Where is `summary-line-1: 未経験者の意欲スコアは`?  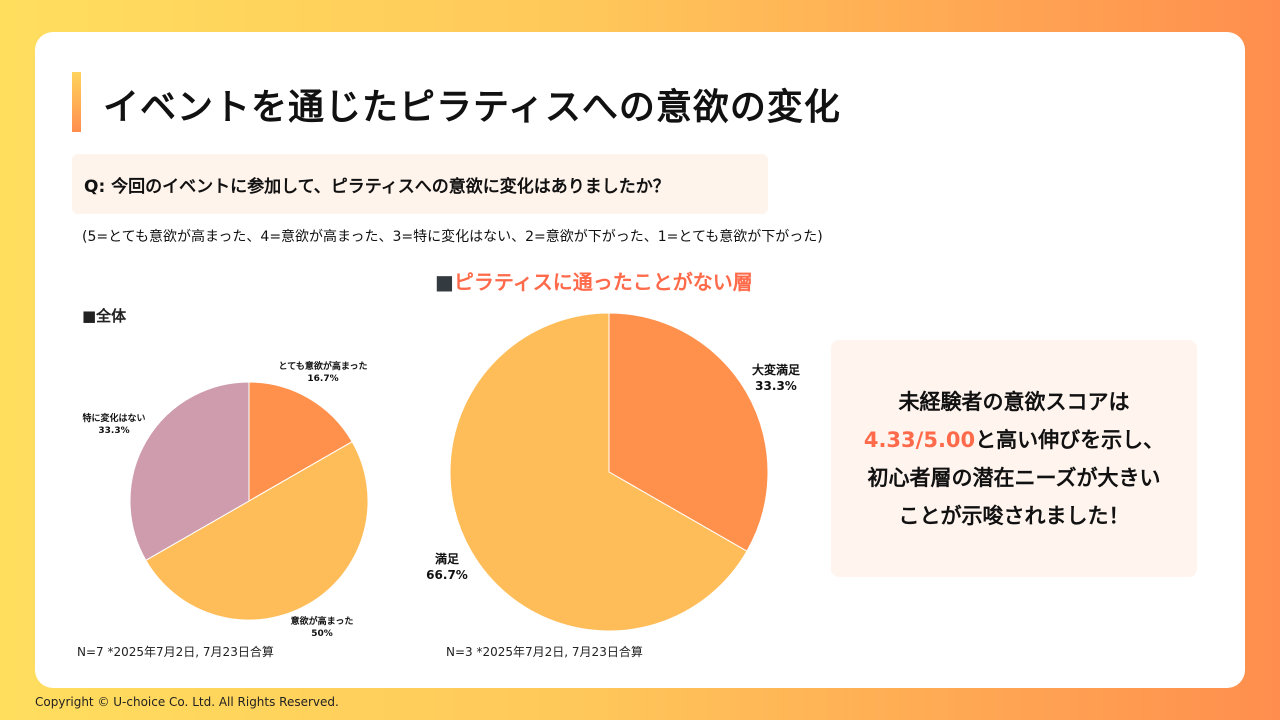
summary-line-1: 未経験者の意欲スコアは is located at coordinates (1014, 401).